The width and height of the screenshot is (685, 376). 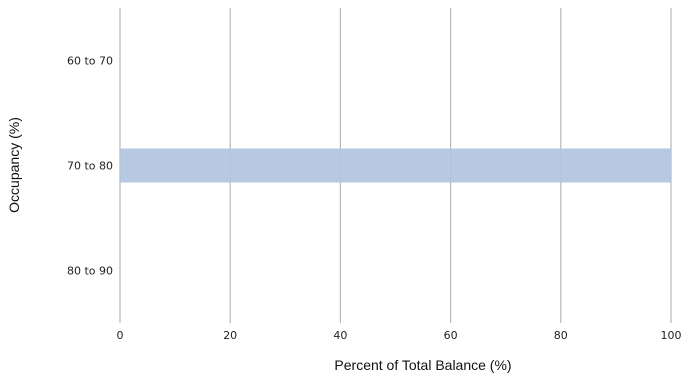 I want to click on x-axis-title: Percent of Total Balance (%), so click(x=422, y=365).